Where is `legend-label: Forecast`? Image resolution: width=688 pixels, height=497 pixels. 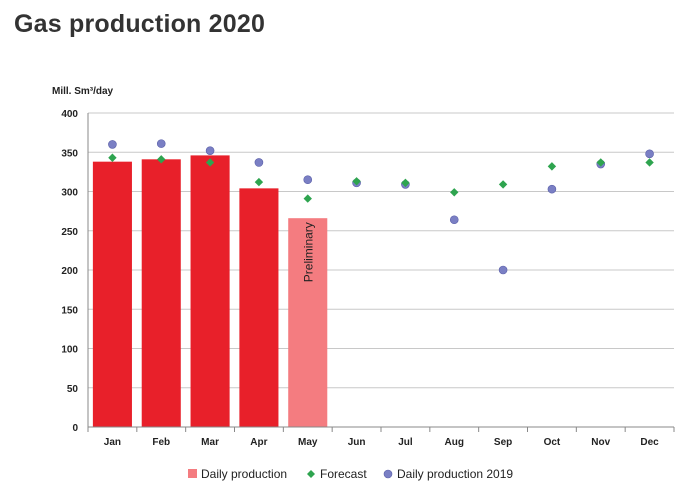 legend-label: Forecast is located at coordinates (343, 474).